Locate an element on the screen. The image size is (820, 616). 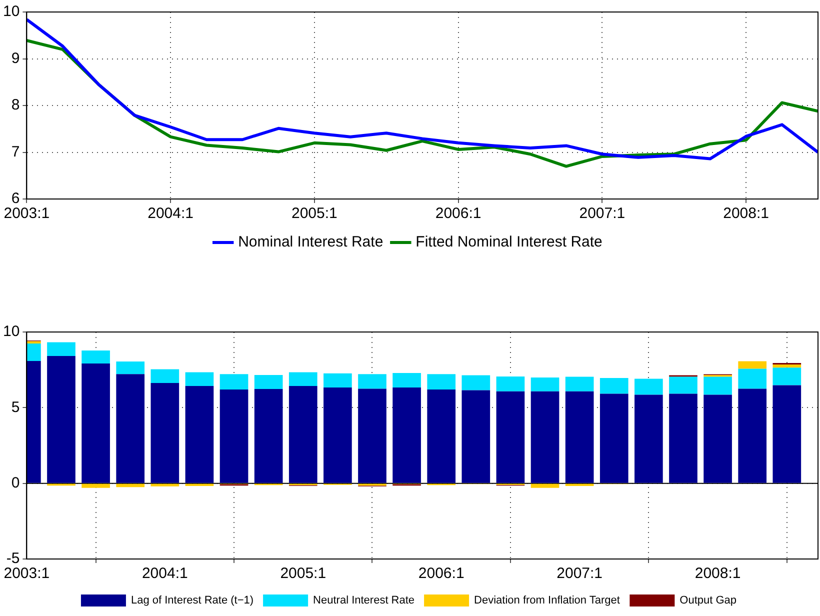
y-tick-label: 7 is located at coordinates (15, 151).